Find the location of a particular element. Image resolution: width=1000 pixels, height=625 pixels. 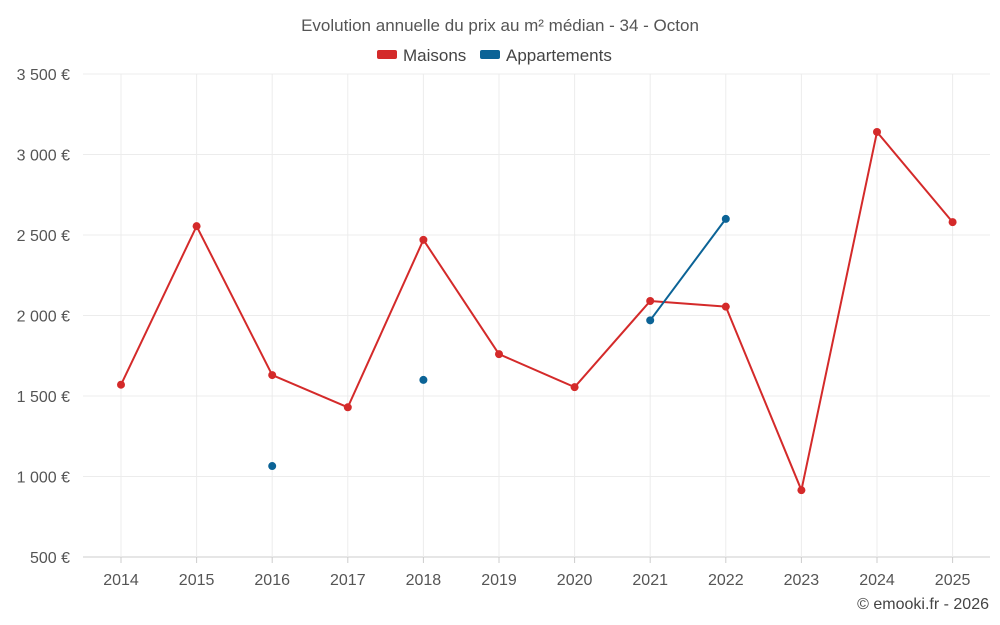

data-point-appartements-2018 is located at coordinates (423, 379).